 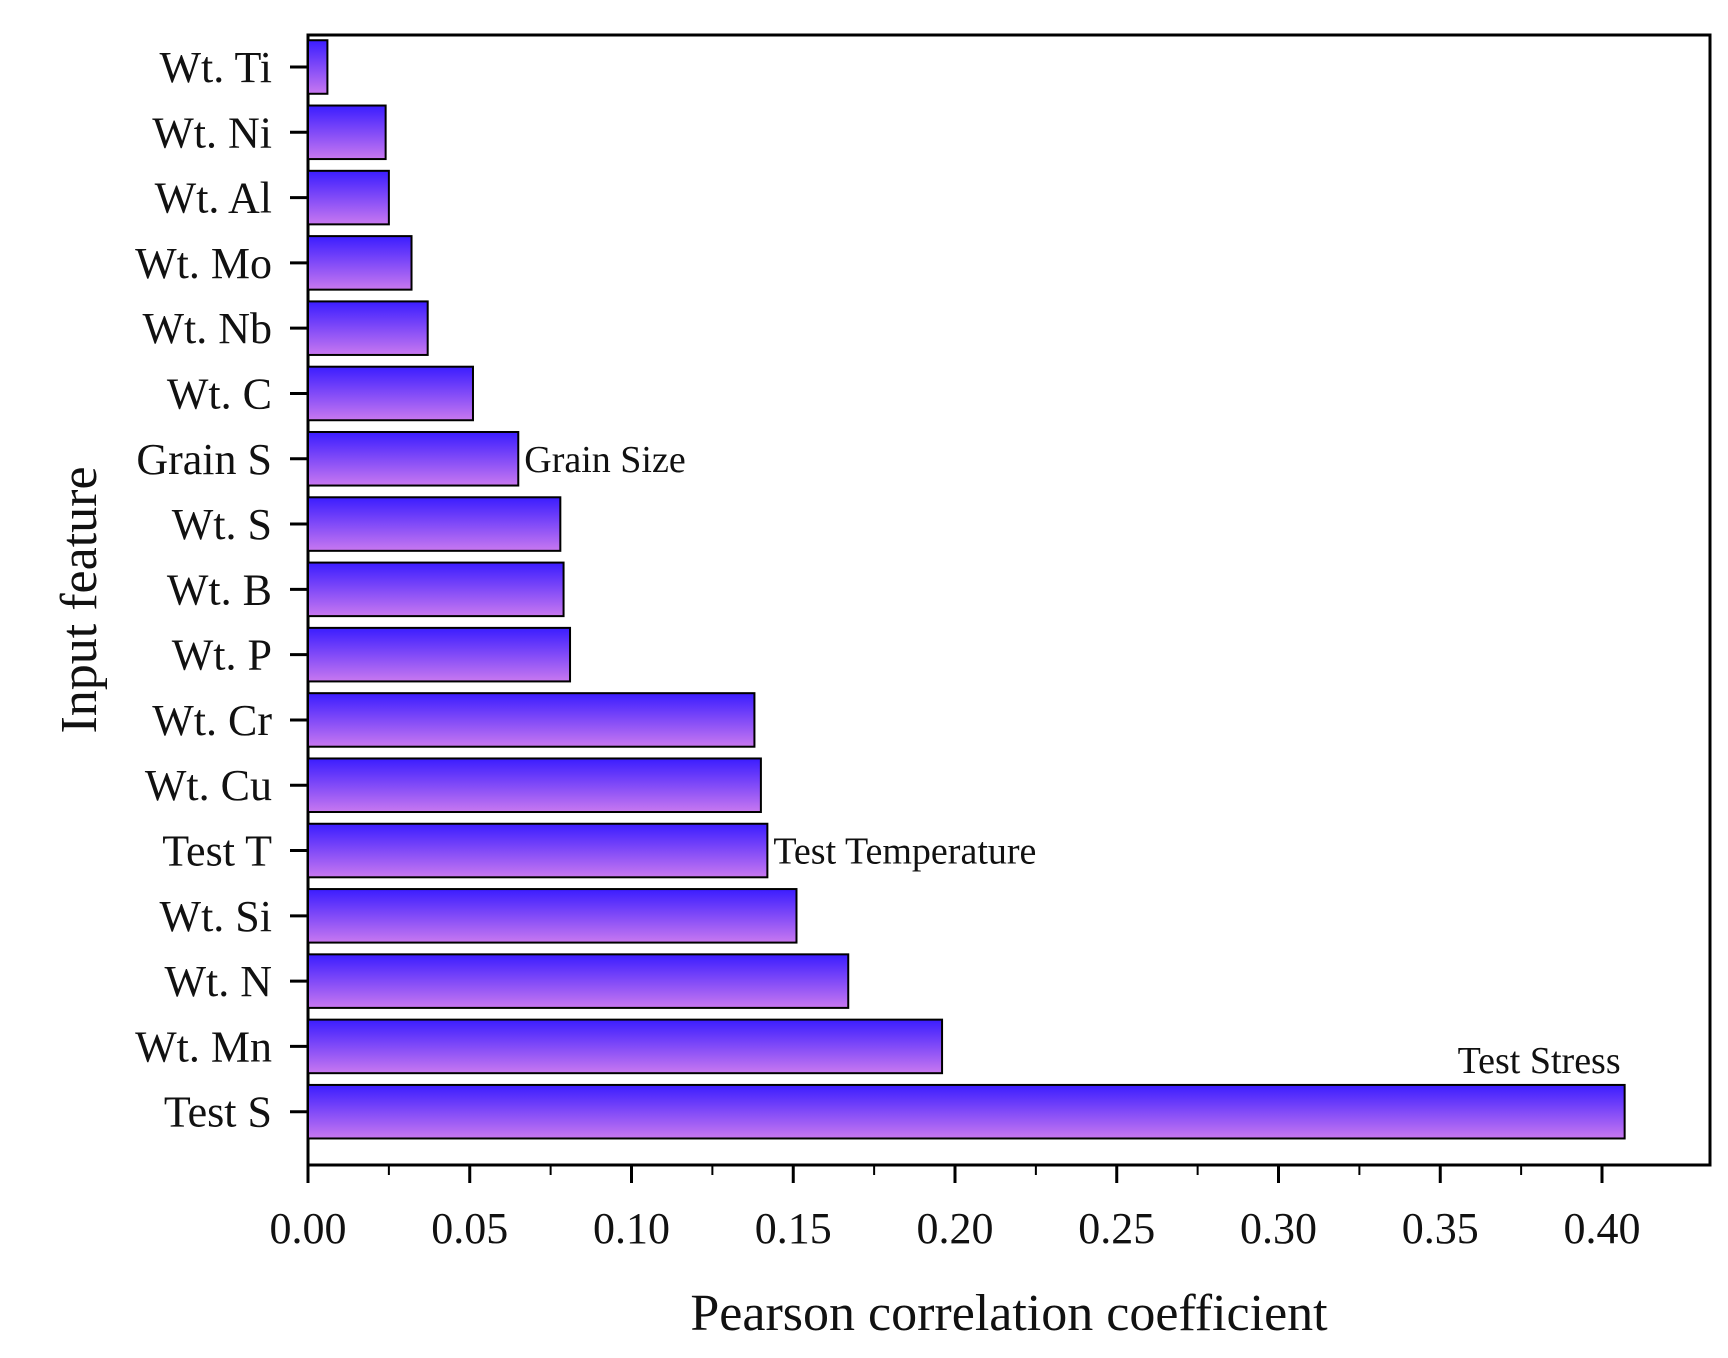 I want to click on y-tick-label: Wt. Mo, so click(x=203, y=263).